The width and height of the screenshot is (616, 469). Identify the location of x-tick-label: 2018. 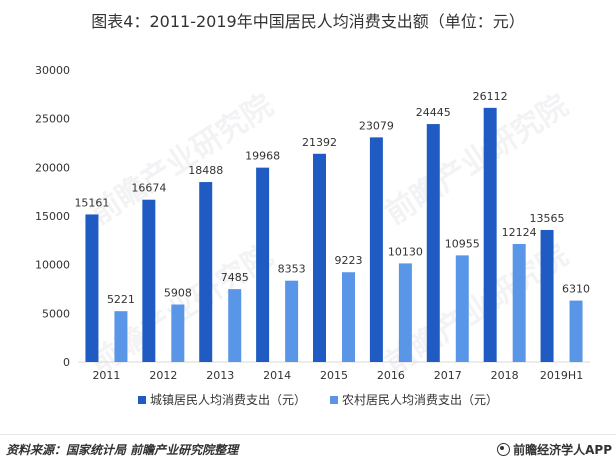
(505, 375).